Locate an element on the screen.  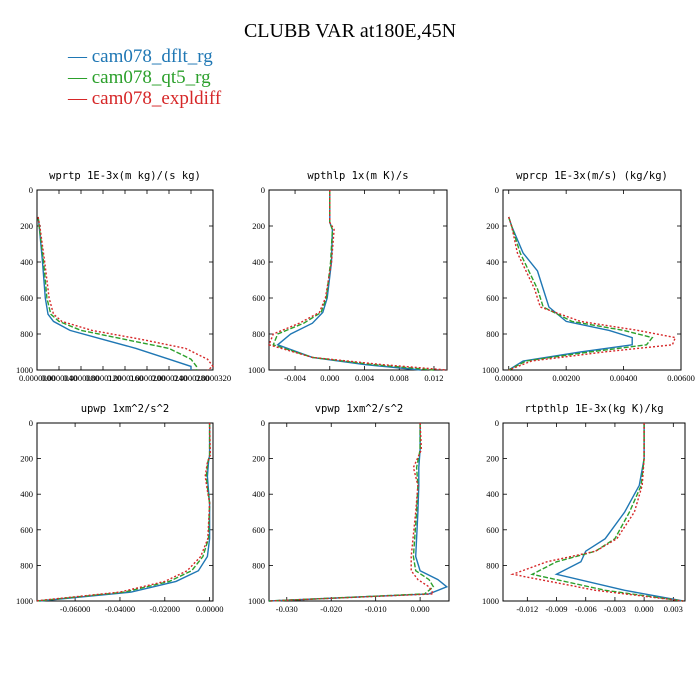
legend-item-expldiff: — cam078_expldiff is located at coordinates (144, 99).